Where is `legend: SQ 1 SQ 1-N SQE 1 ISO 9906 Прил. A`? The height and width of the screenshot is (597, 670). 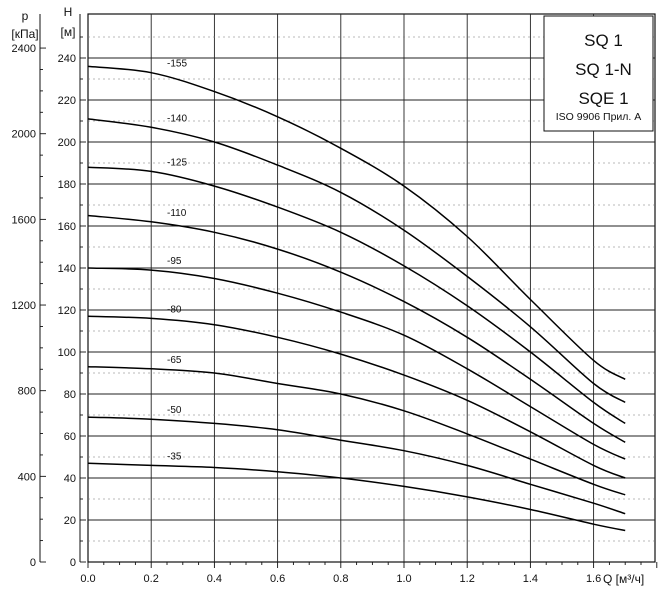 legend: SQ 1 SQ 1-N SQE 1 ISO 9906 Прил. A is located at coordinates (598, 73).